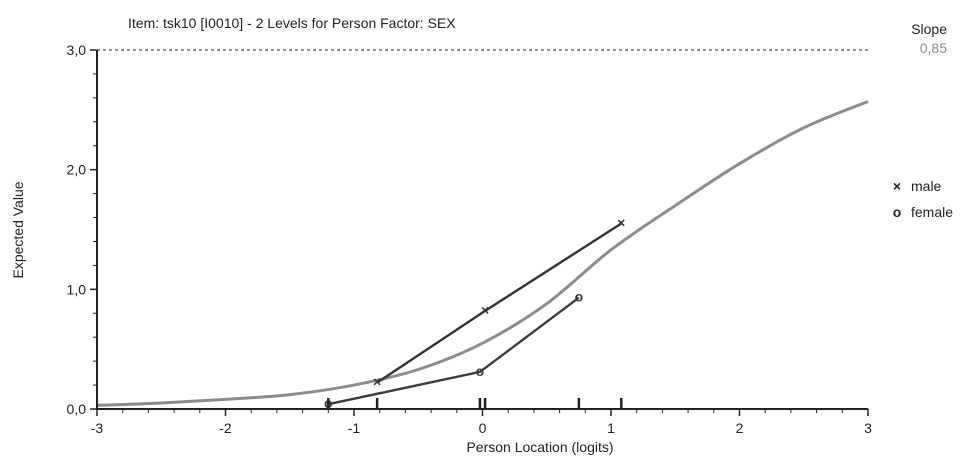  Describe the element at coordinates (932, 212) in the screenshot. I see `legend-label-female: female` at that location.